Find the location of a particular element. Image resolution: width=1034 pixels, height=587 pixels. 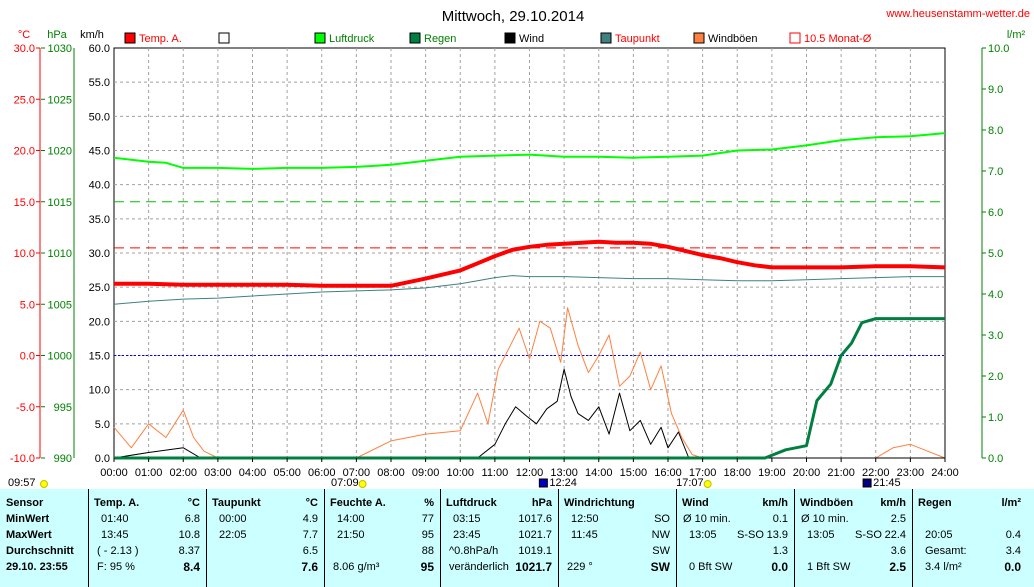

hum-head: Feuchte A. is located at coordinates (358, 503).